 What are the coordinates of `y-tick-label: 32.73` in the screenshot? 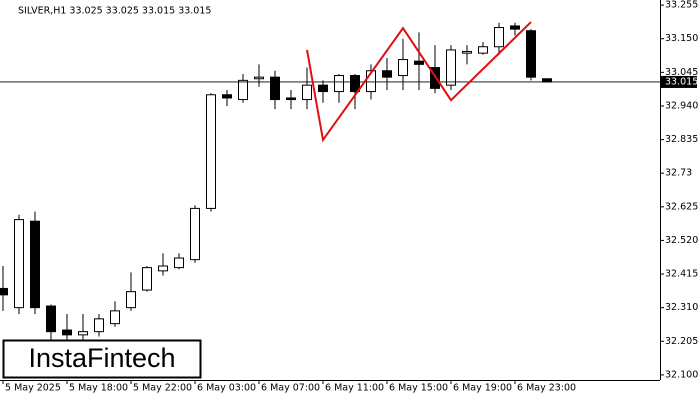 It's located at (678, 173).